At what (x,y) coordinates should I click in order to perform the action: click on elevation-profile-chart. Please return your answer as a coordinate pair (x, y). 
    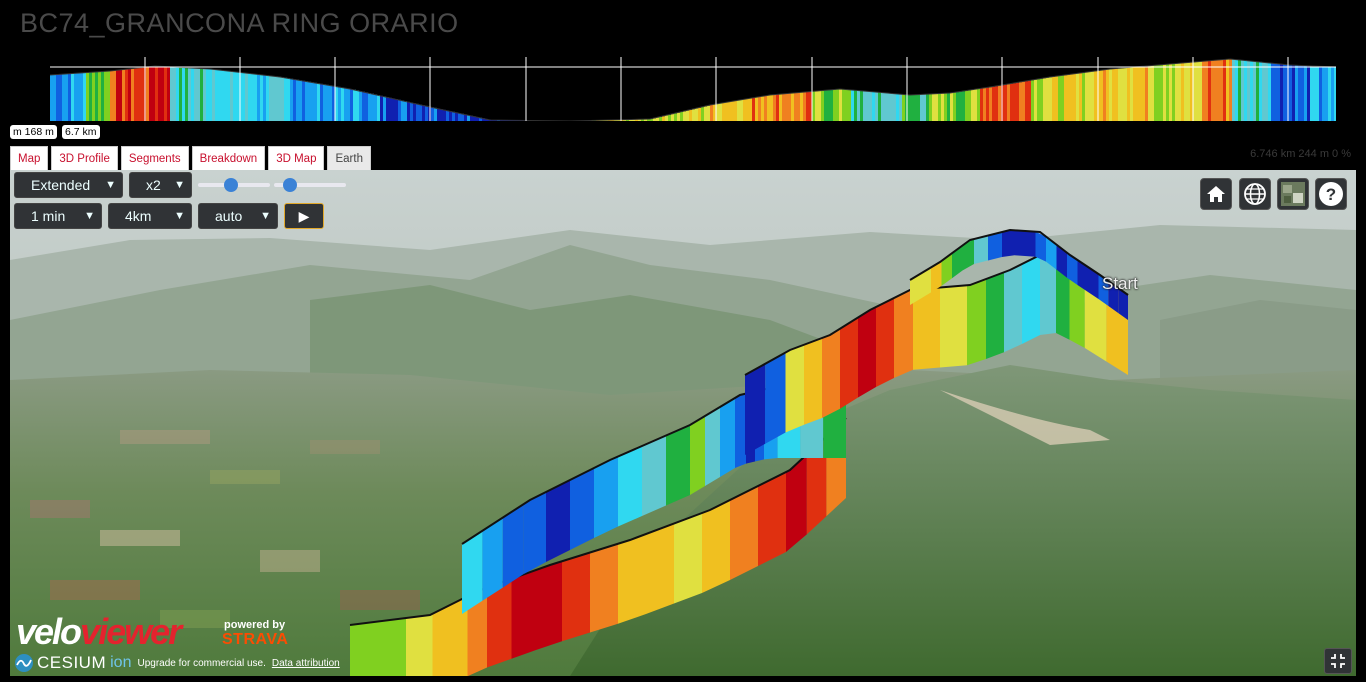
    Looking at the image, I should click on (693, 89).